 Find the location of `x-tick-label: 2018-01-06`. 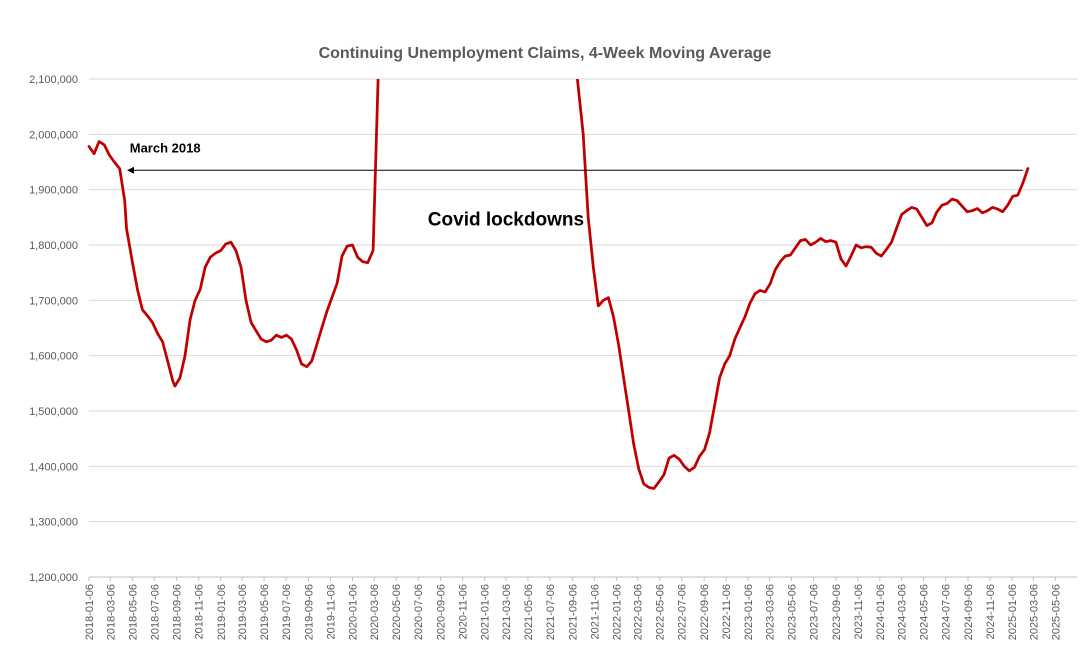

x-tick-label: 2018-01-06 is located at coordinates (90, 612).